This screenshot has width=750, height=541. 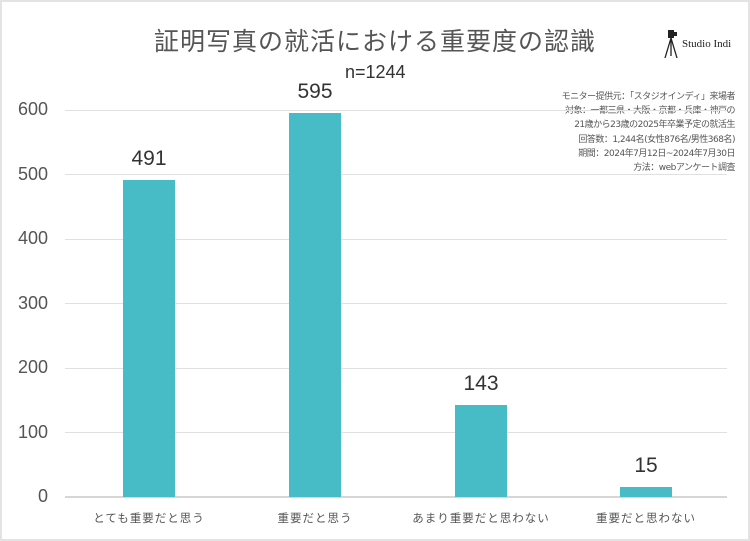 I want to click on note-line: 回答数：1,244名(女性876名/男性368名), so click(x=656, y=139).